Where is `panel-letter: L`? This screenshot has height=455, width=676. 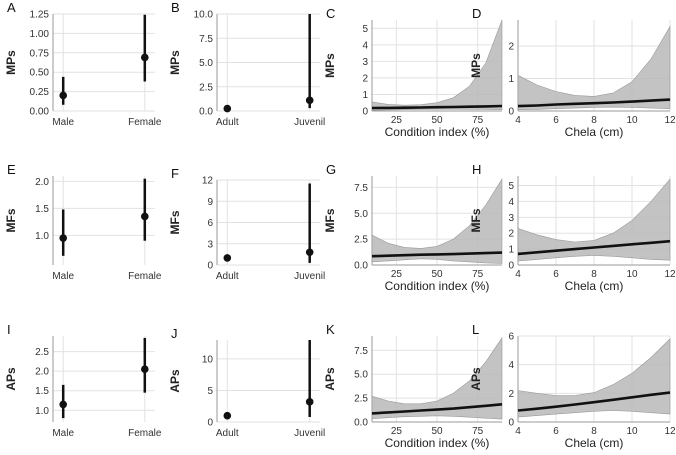
panel-letter: L is located at coordinates (475, 329).